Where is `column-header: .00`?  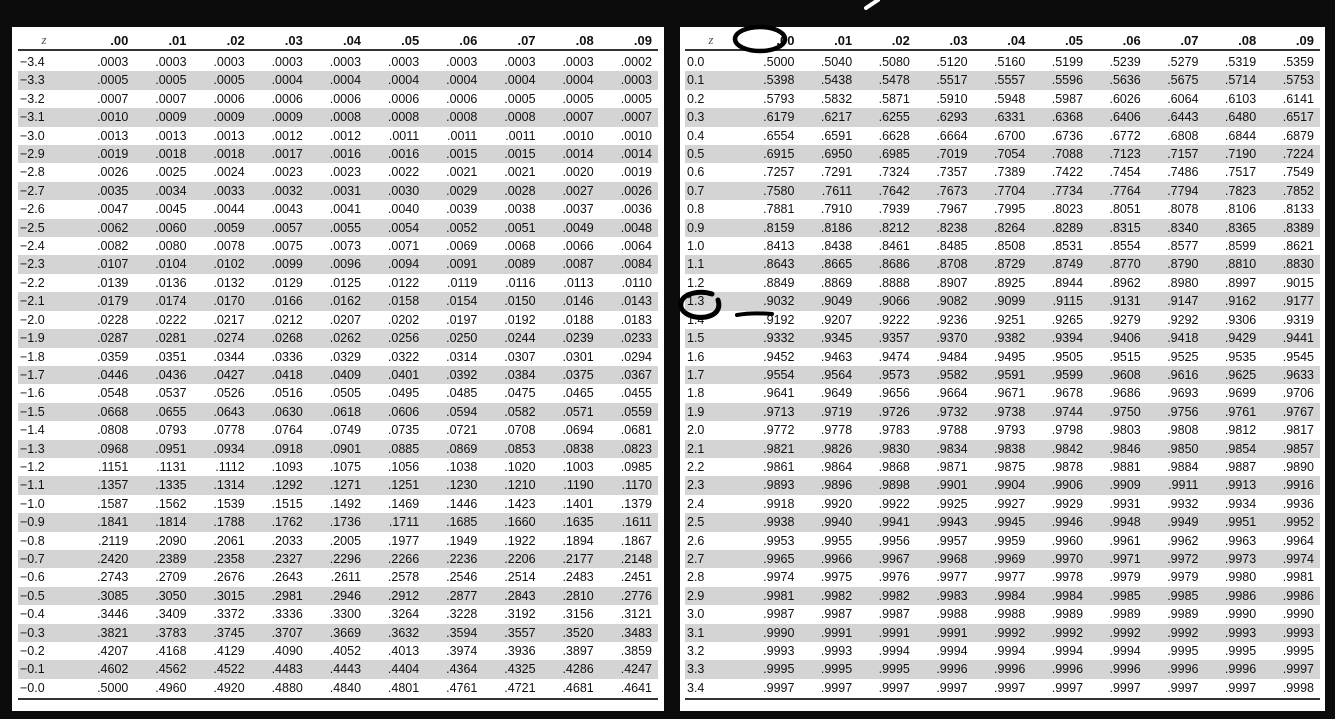
column-header: .00 is located at coordinates (771, 41).